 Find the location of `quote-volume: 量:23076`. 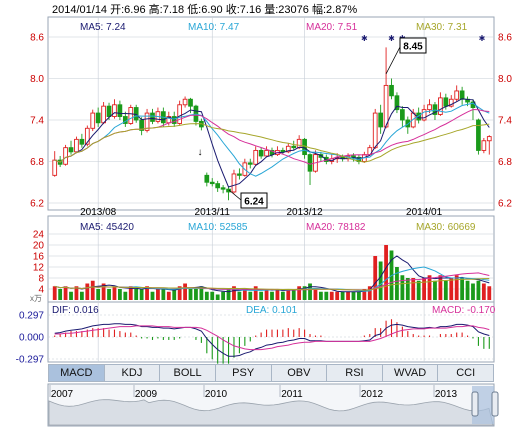

quote-volume: 量:23076 is located at coordinates (286, 10).